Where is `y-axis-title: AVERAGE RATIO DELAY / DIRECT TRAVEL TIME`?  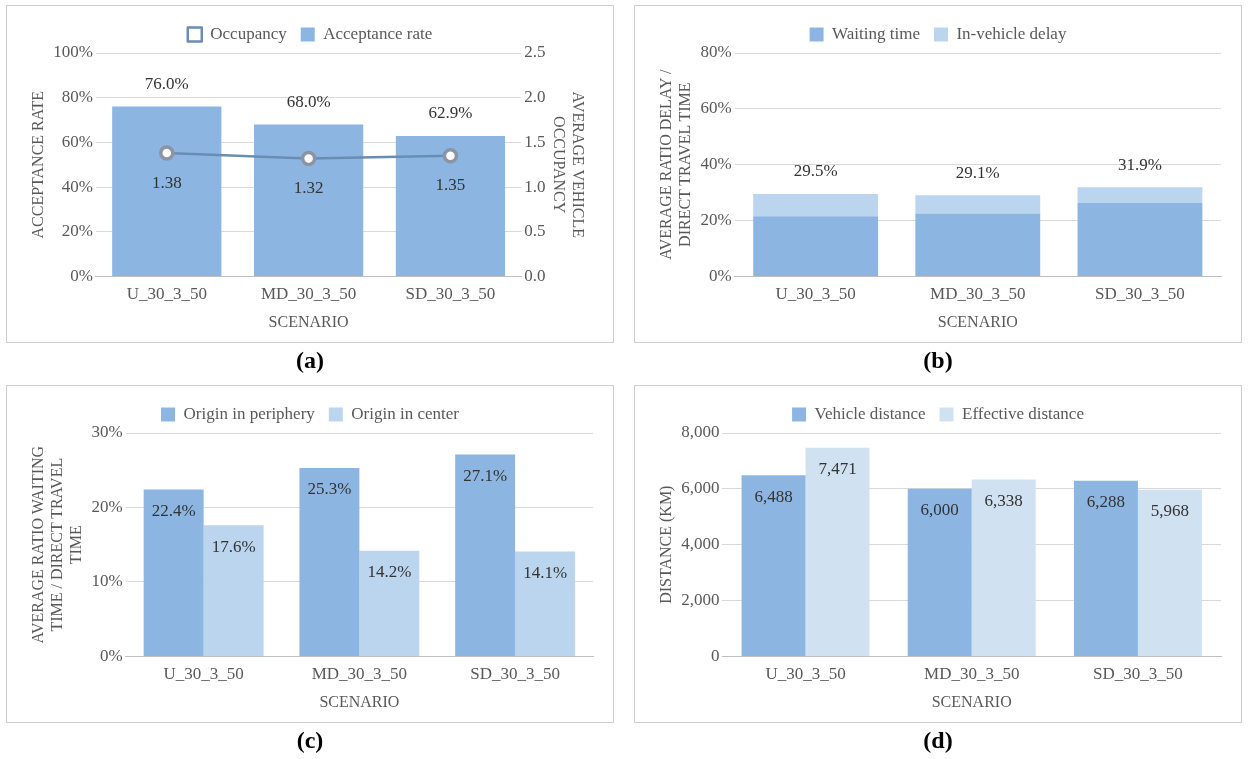 y-axis-title: AVERAGE RATIO DELAY / DIRECT TRAVEL TIME is located at coordinates (674, 164).